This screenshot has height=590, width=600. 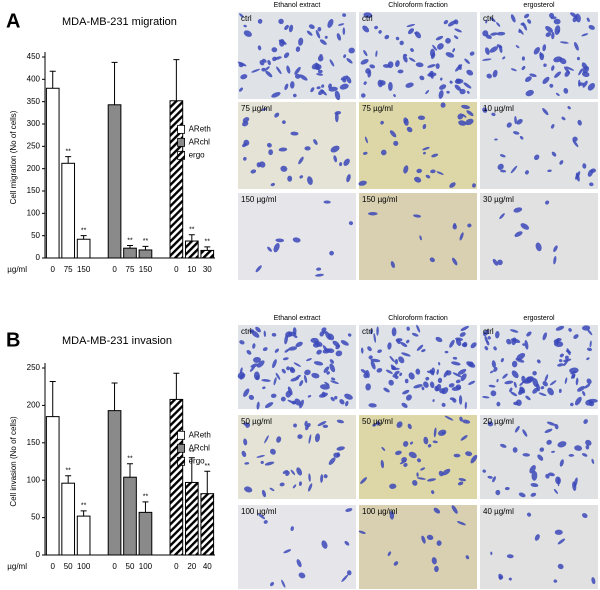 What do you see at coordinates (498, 199) in the screenshot?
I see `micrograph-label: 30 µg/ml` at bounding box center [498, 199].